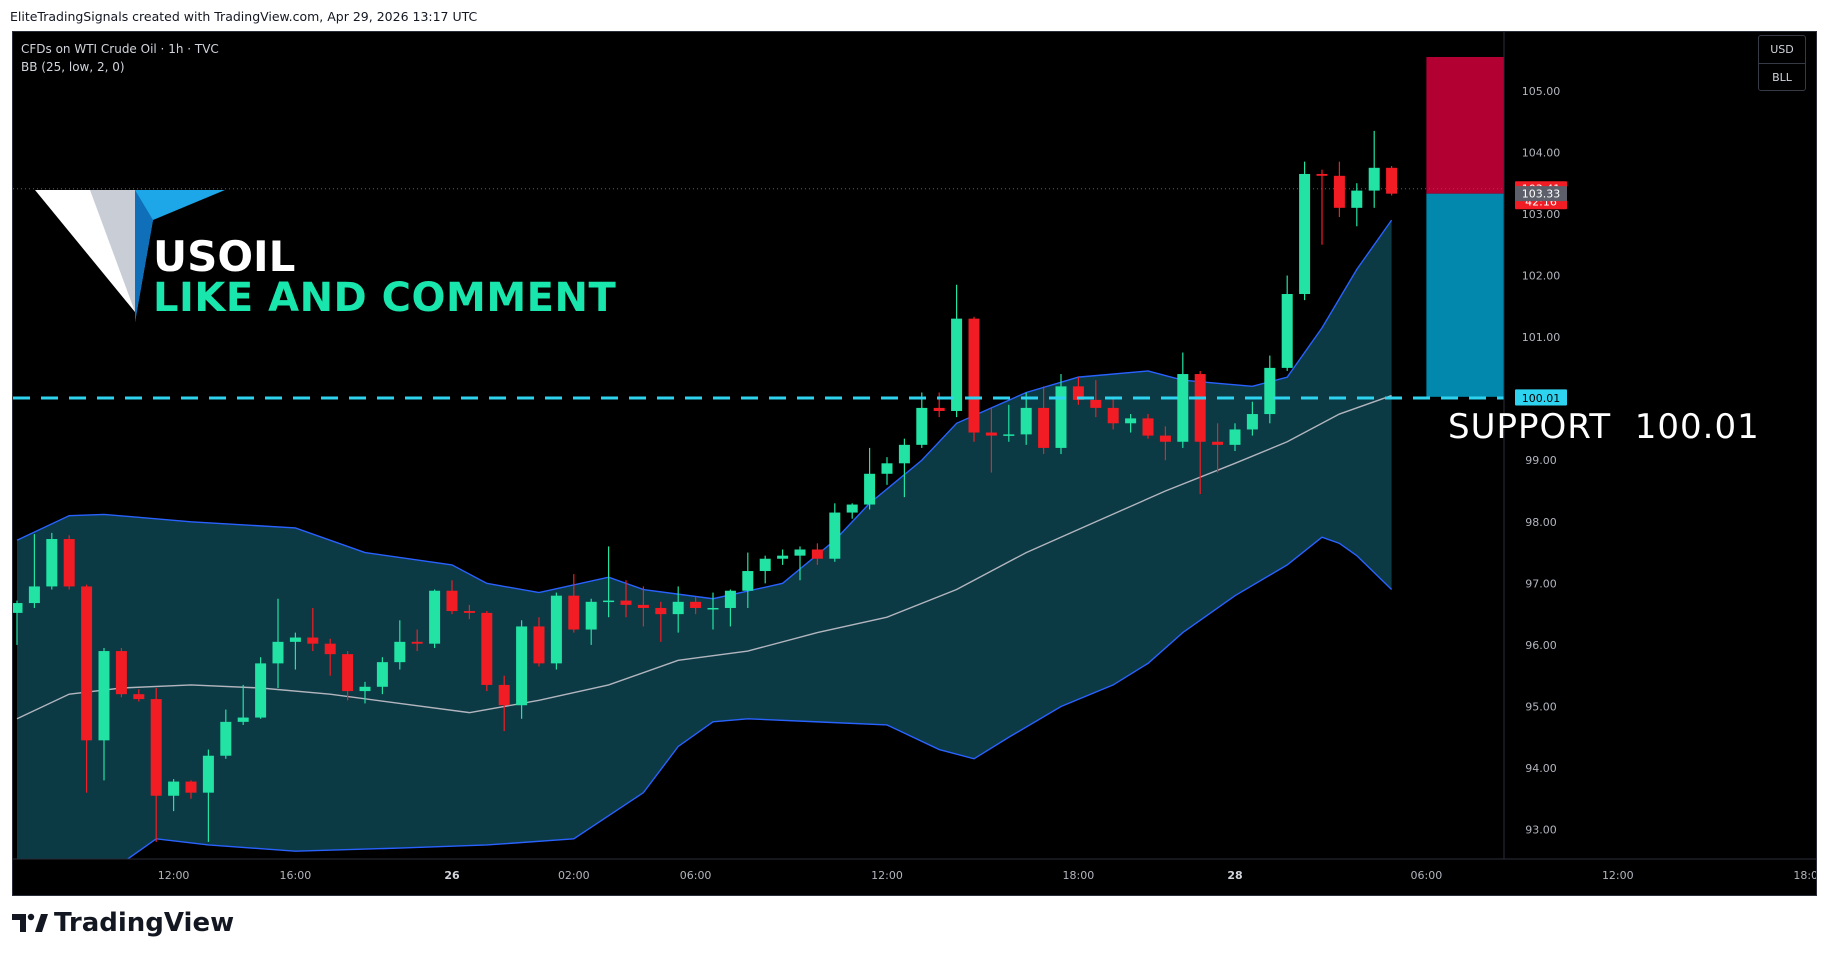 The height and width of the screenshot is (959, 1826). What do you see at coordinates (385, 298) in the screenshot?
I see `brand-call-to-action: LIKE AND COMMENT` at bounding box center [385, 298].